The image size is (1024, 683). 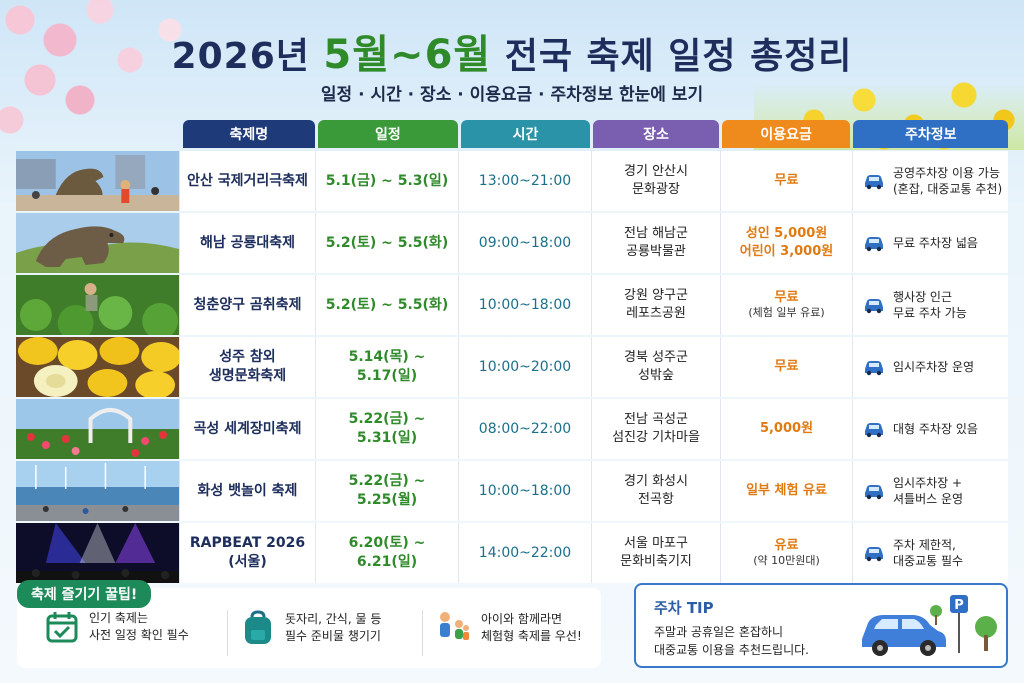 What do you see at coordinates (248, 553) in the screenshot?
I see `festival-name: RAPBEAT 2026 (서울)` at bounding box center [248, 553].